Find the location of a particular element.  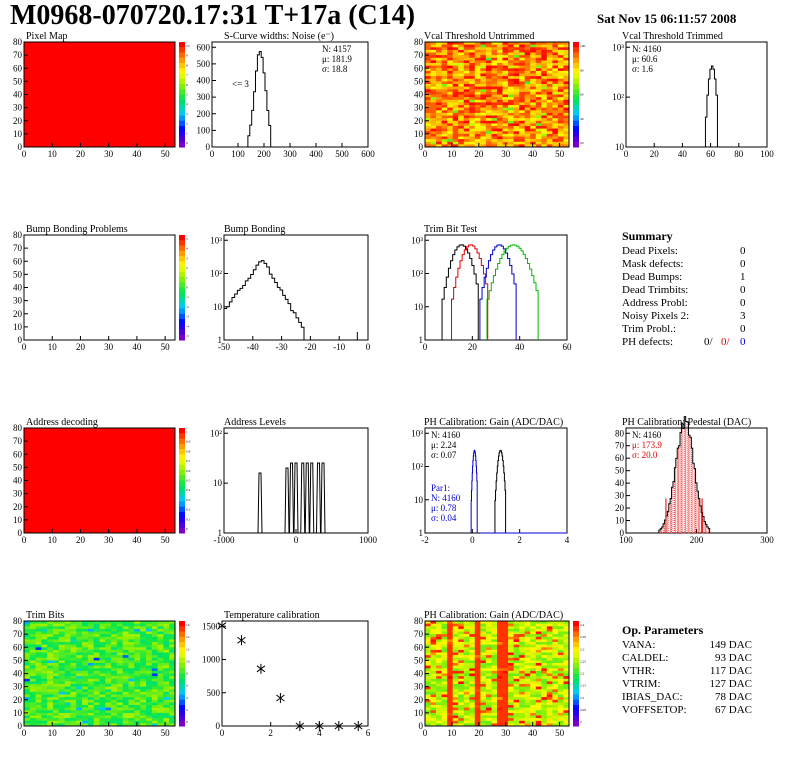

panel-title: Bump Bonding Problems is located at coordinates (77, 229).